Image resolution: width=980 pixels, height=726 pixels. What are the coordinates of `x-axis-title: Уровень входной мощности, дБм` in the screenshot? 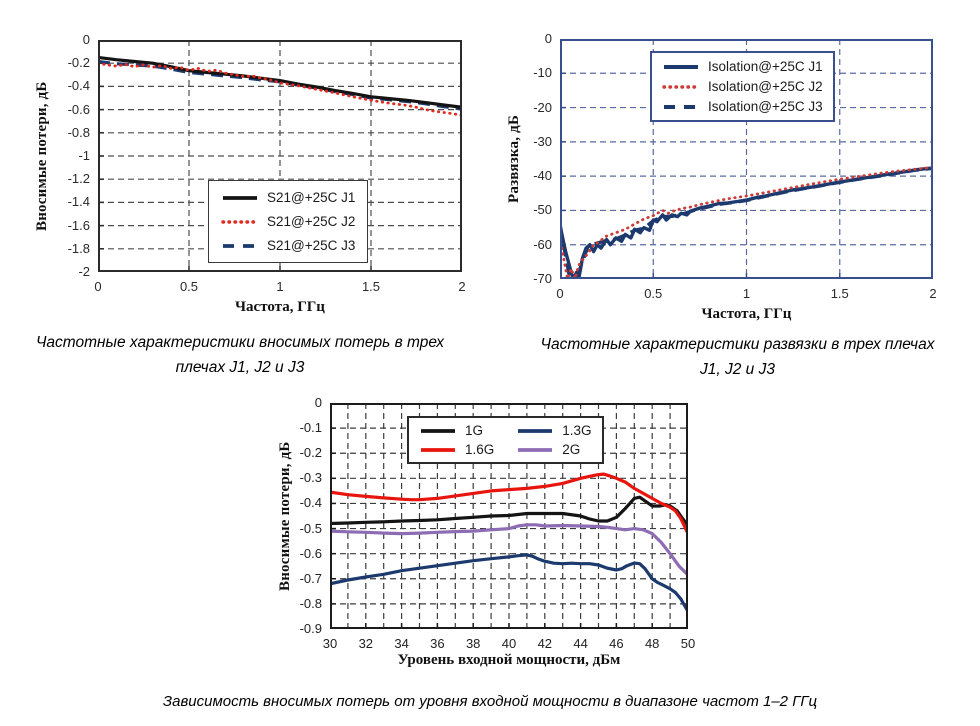 It's located at (509, 660).